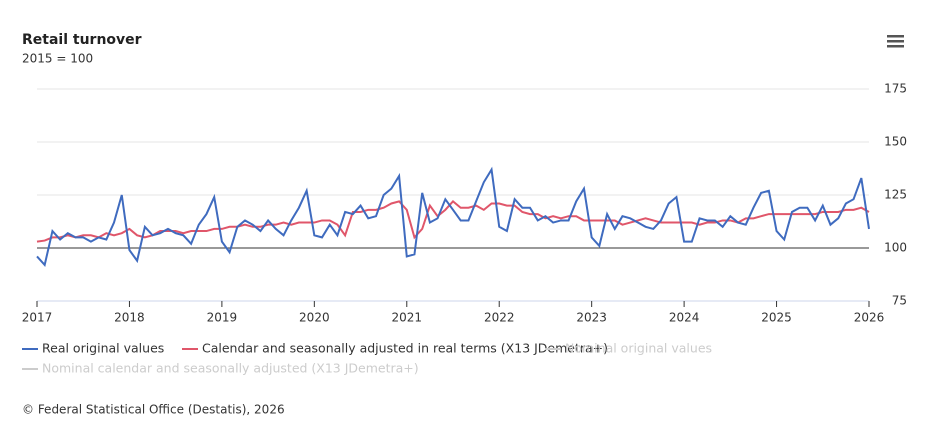  Describe the element at coordinates (57, 59) in the screenshot. I see `chart-subtitle: 2015 = 100` at that location.